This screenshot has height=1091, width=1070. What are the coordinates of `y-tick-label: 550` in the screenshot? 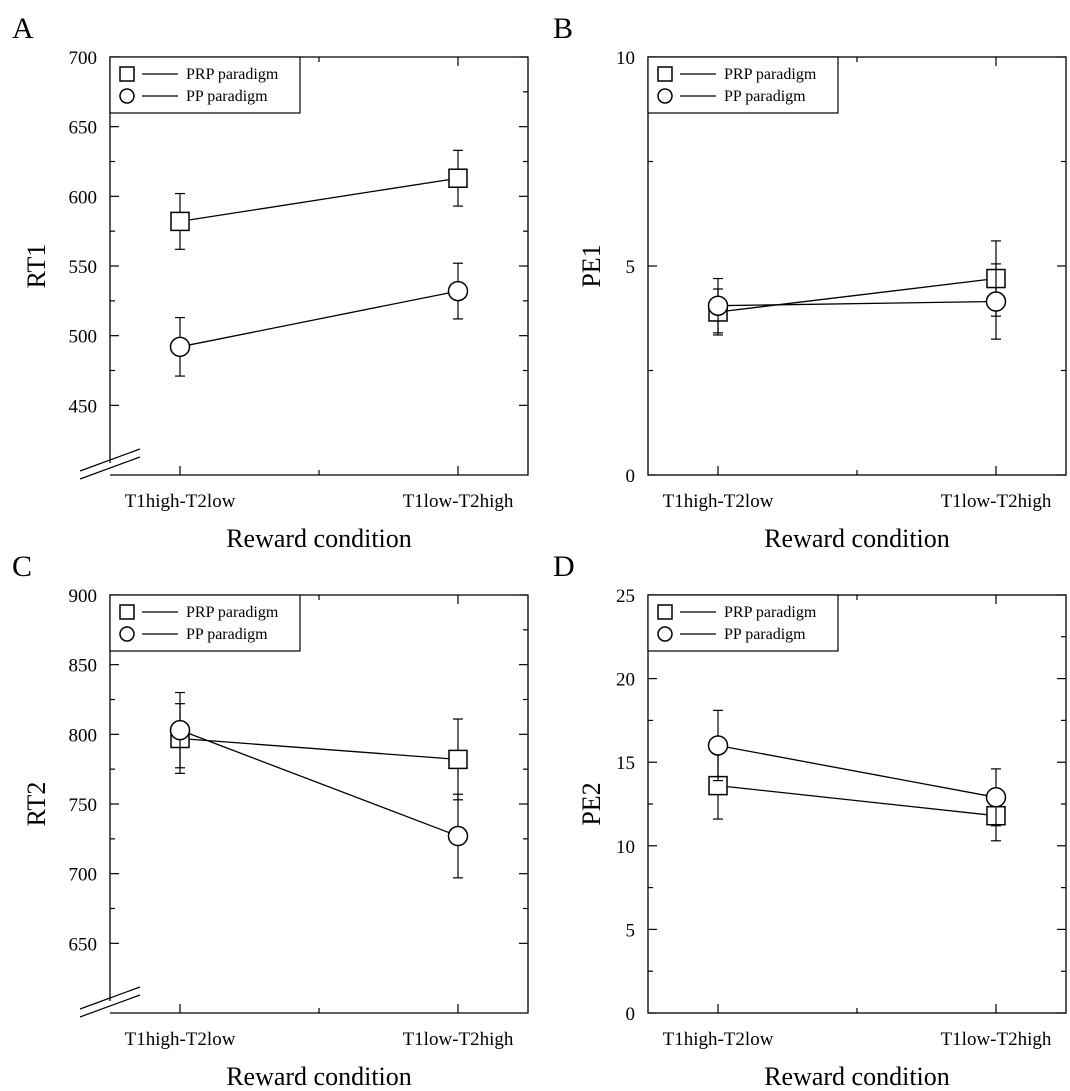 It's located at (83, 267).